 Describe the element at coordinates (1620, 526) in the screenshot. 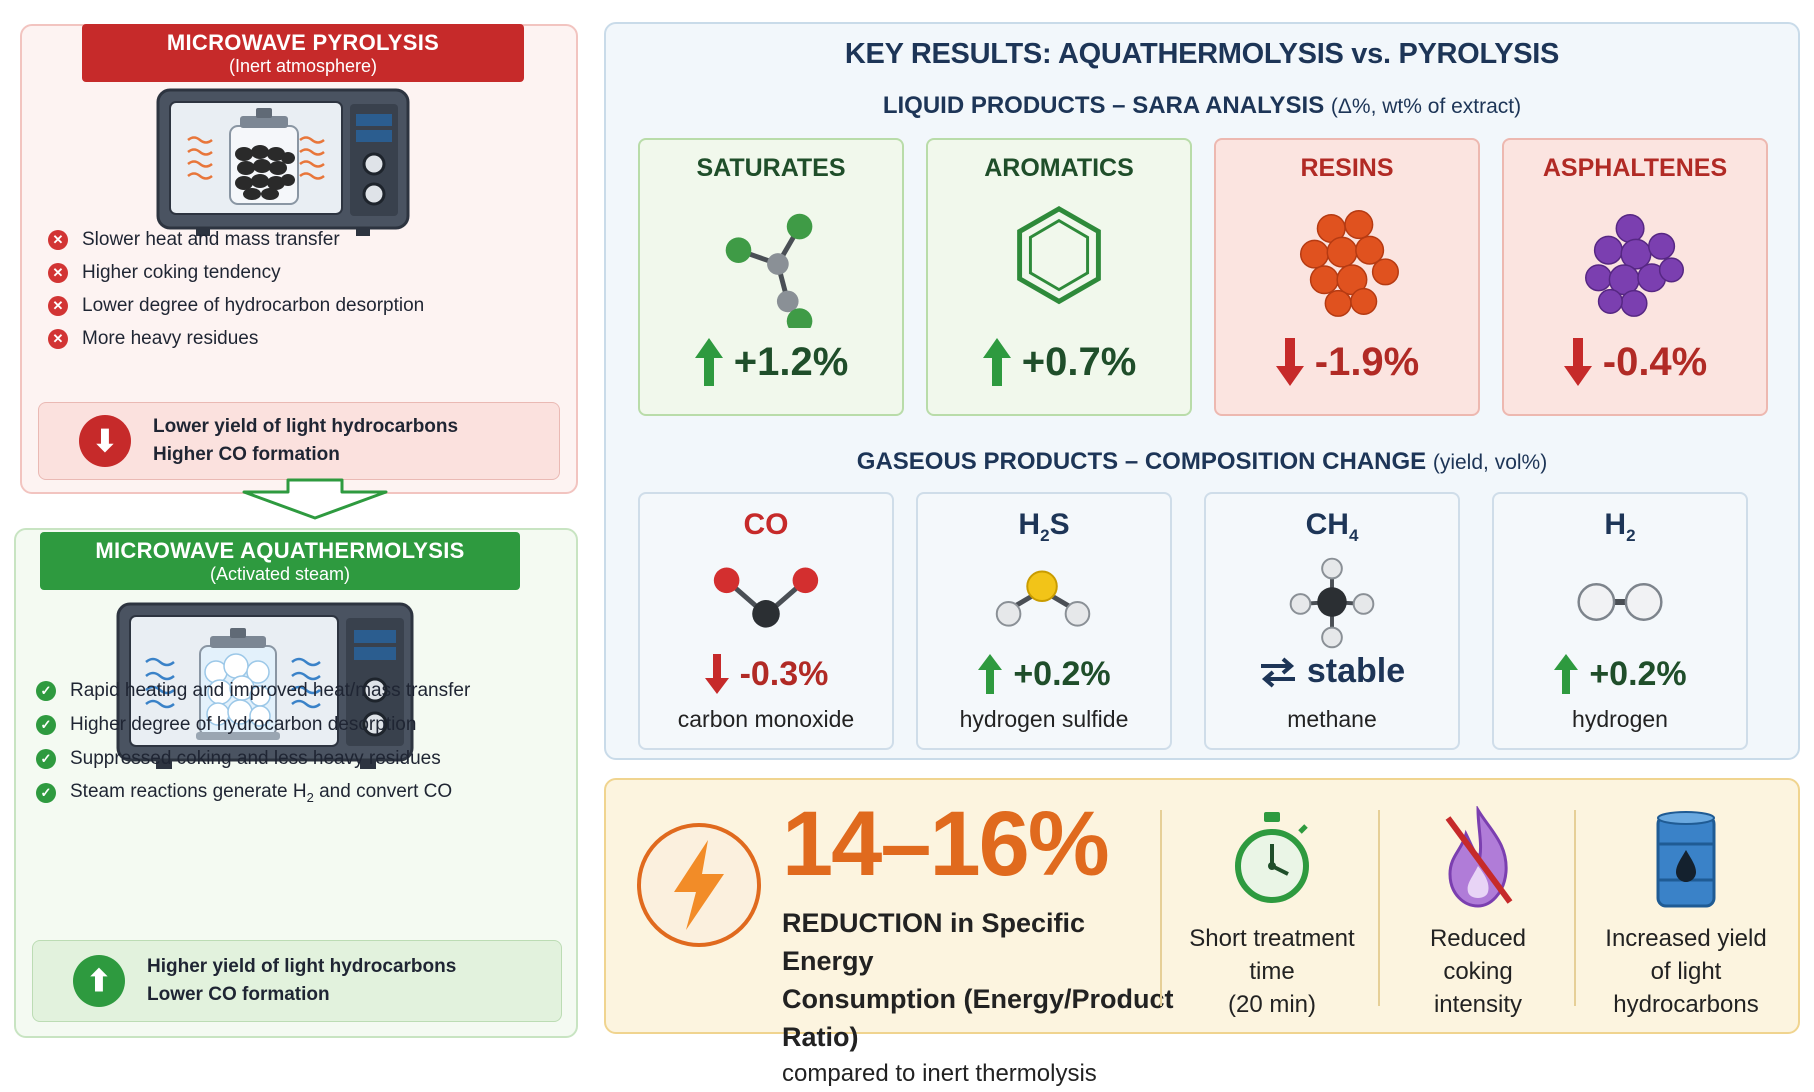

I see `h2-formula: H2` at that location.